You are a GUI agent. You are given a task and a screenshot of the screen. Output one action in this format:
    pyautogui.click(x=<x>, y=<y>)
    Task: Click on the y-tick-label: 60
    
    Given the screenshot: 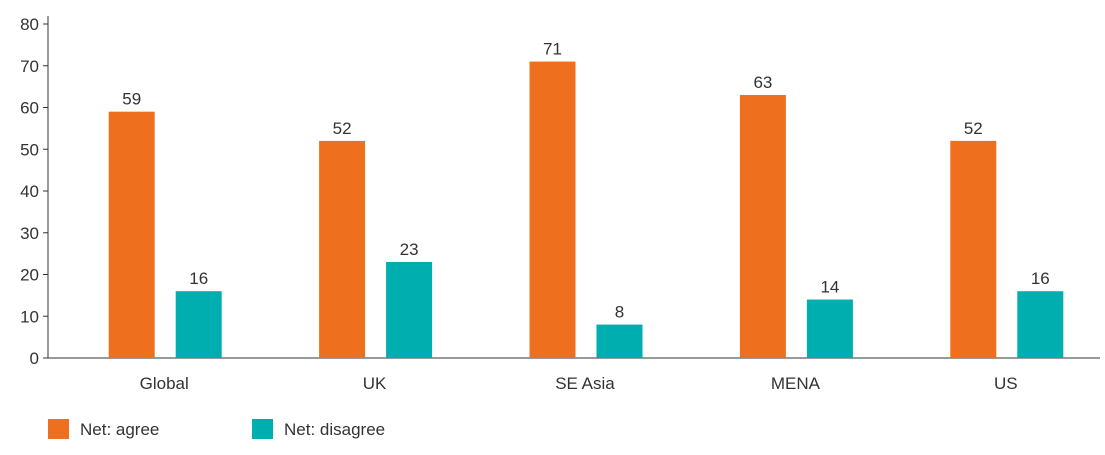 What is the action you would take?
    pyautogui.click(x=29, y=108)
    